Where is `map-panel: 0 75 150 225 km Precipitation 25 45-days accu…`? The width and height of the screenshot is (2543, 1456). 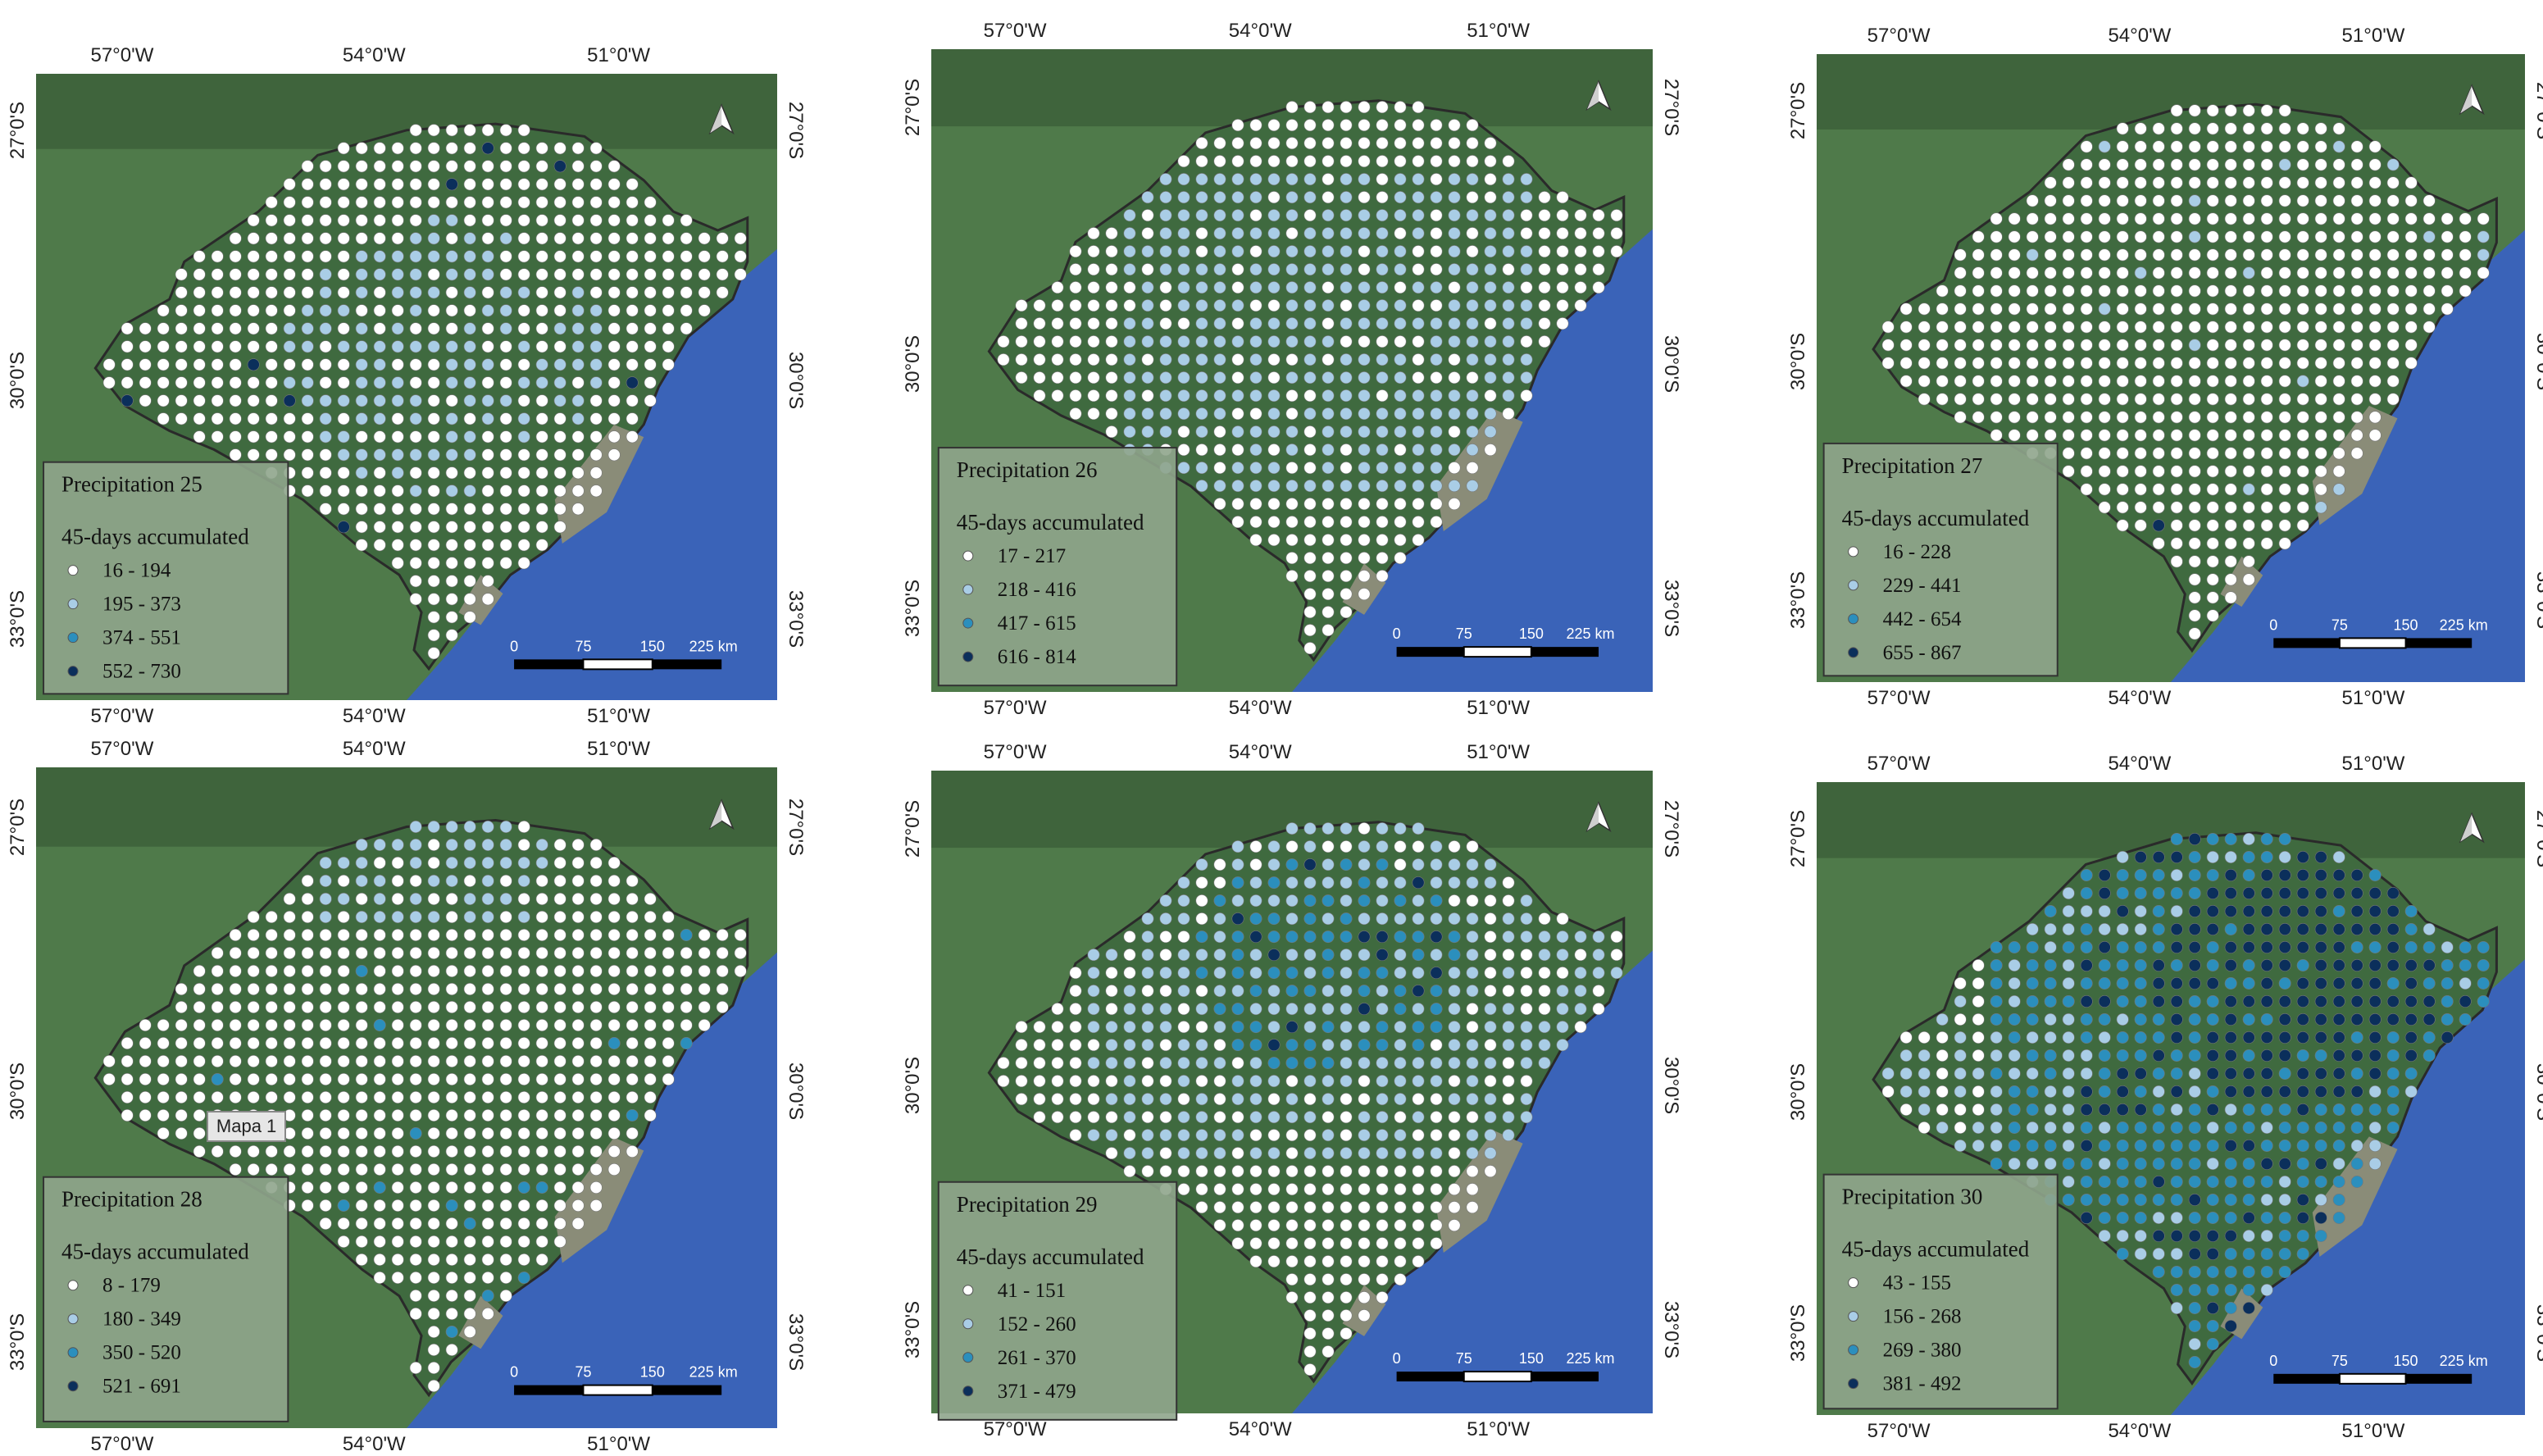
map-panel: 0 75 150 225 km Precipitation 25 45-days accu… is located at coordinates (406, 387).